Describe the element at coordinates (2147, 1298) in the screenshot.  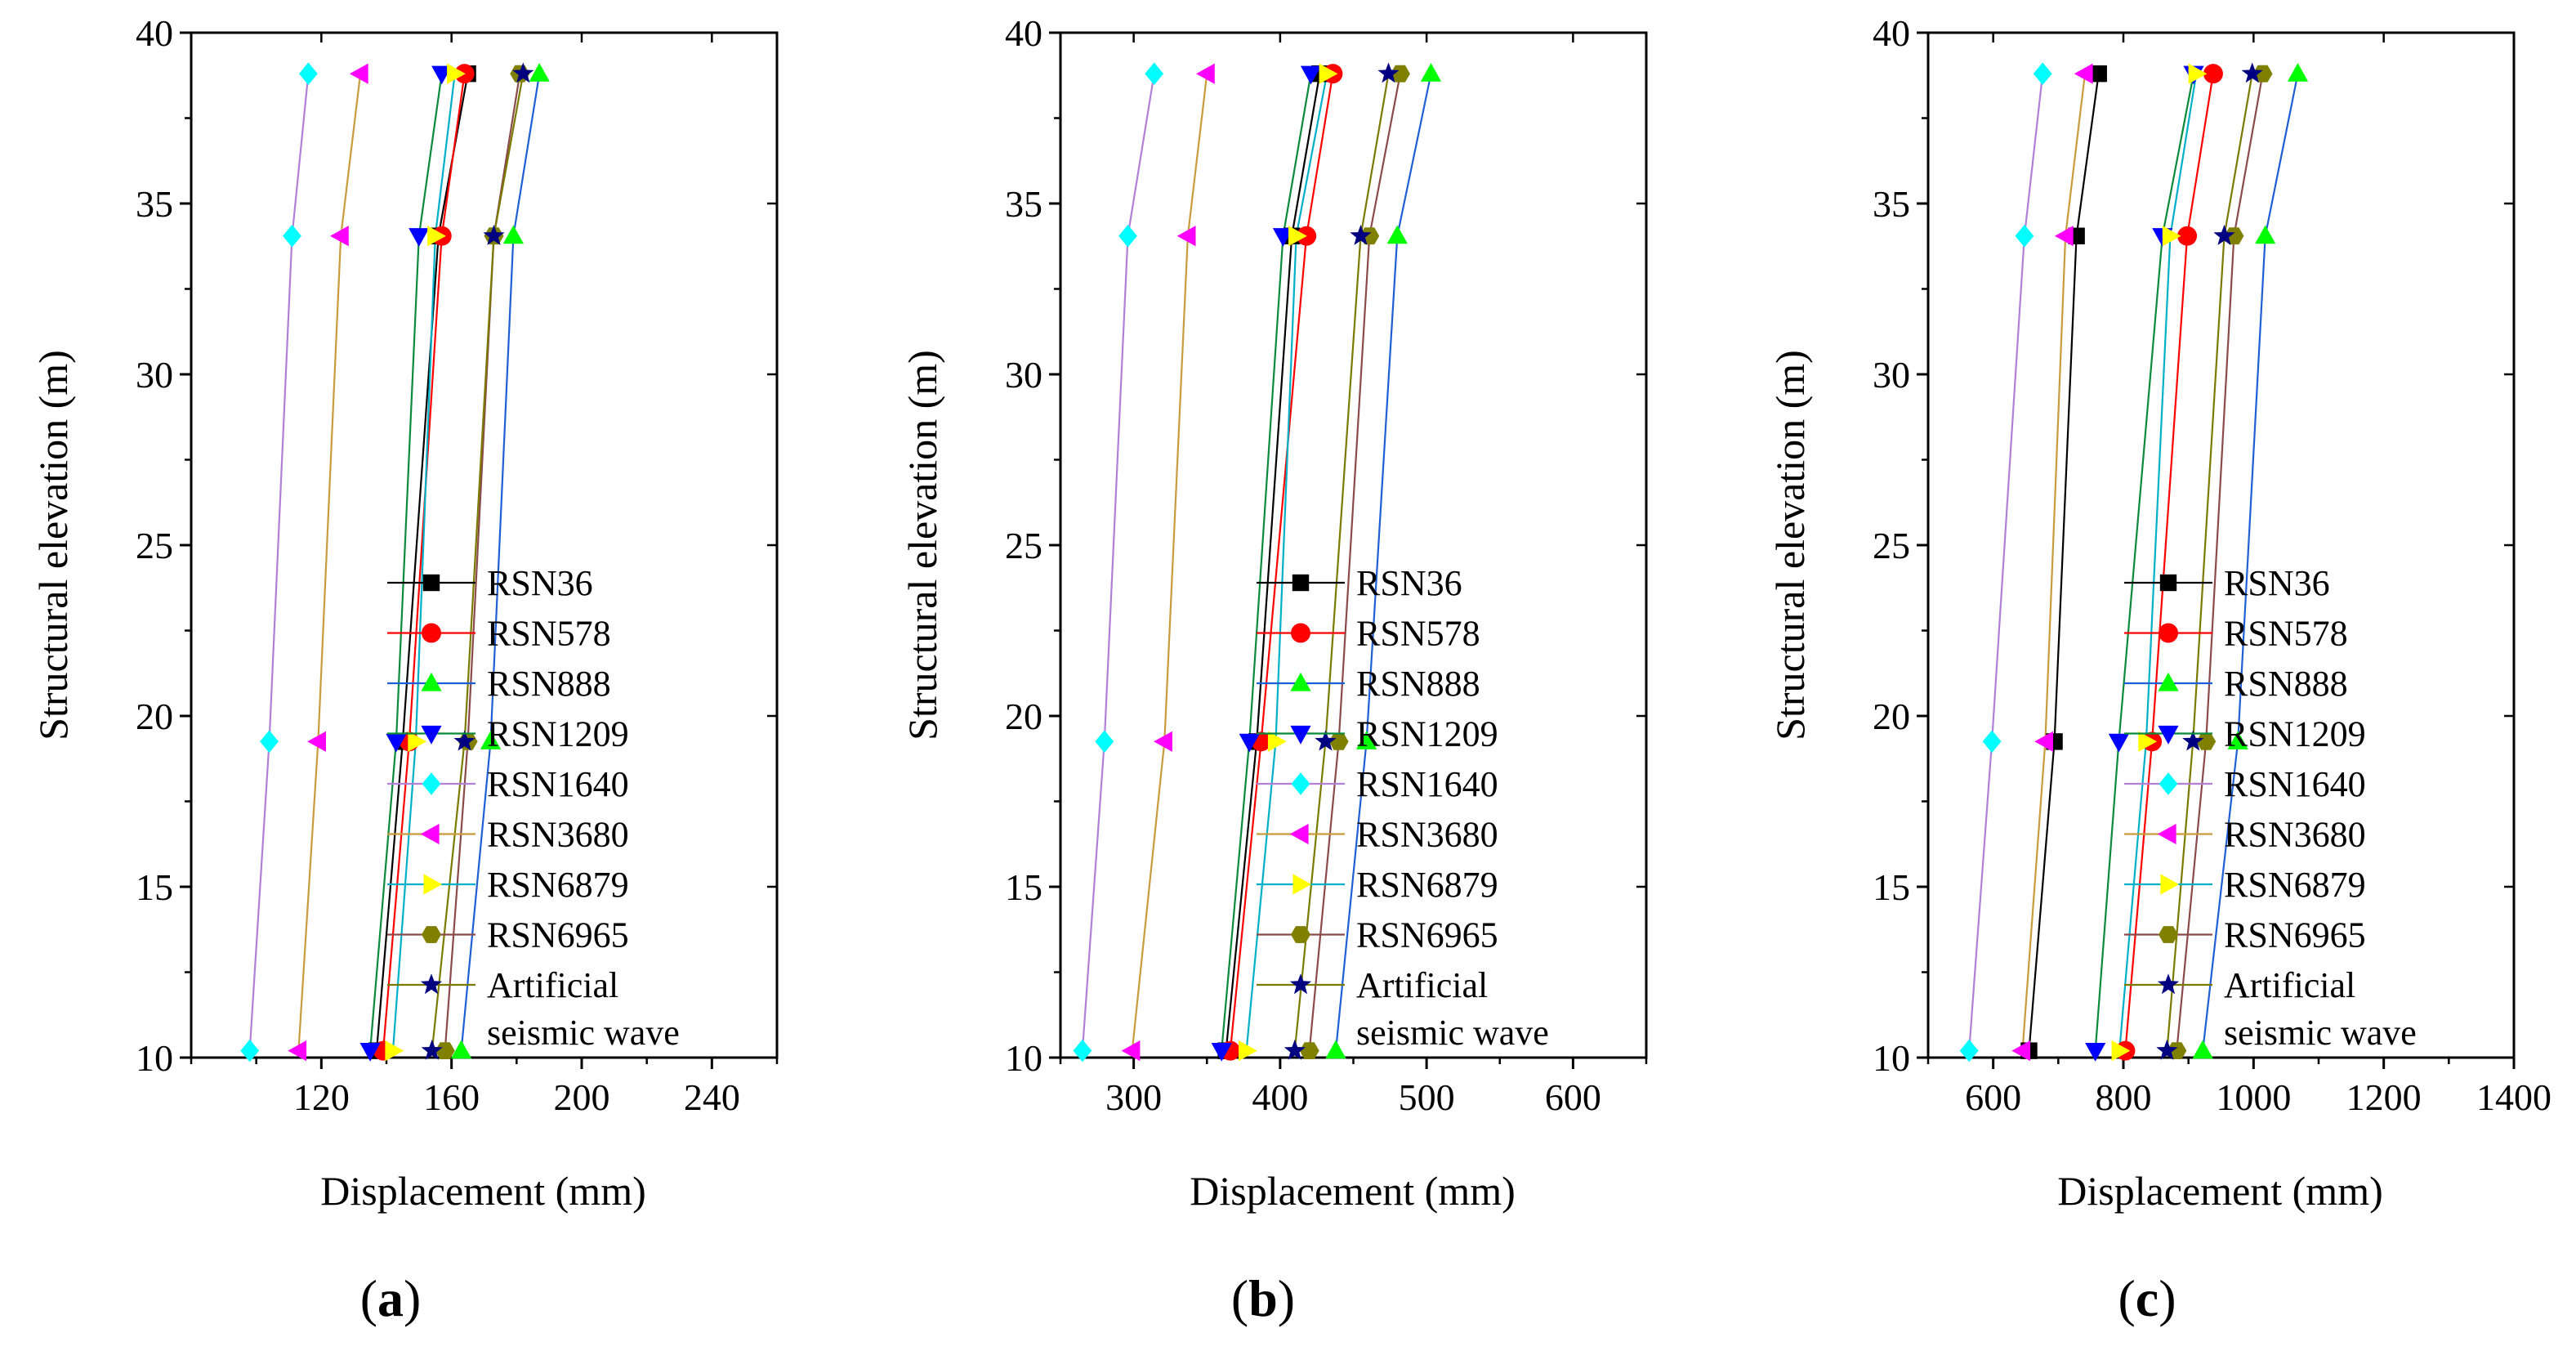
I see `panel-label: (c)` at that location.